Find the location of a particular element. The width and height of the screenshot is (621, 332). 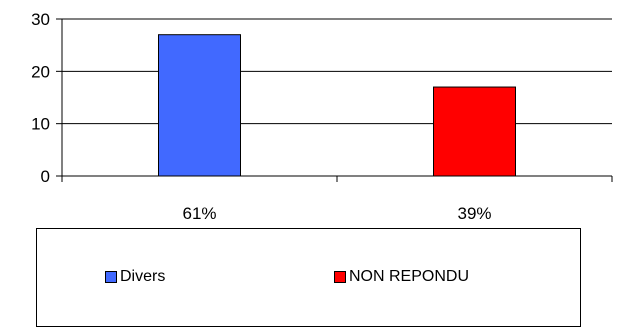

x-tick-label: 39% is located at coordinates (474, 213).